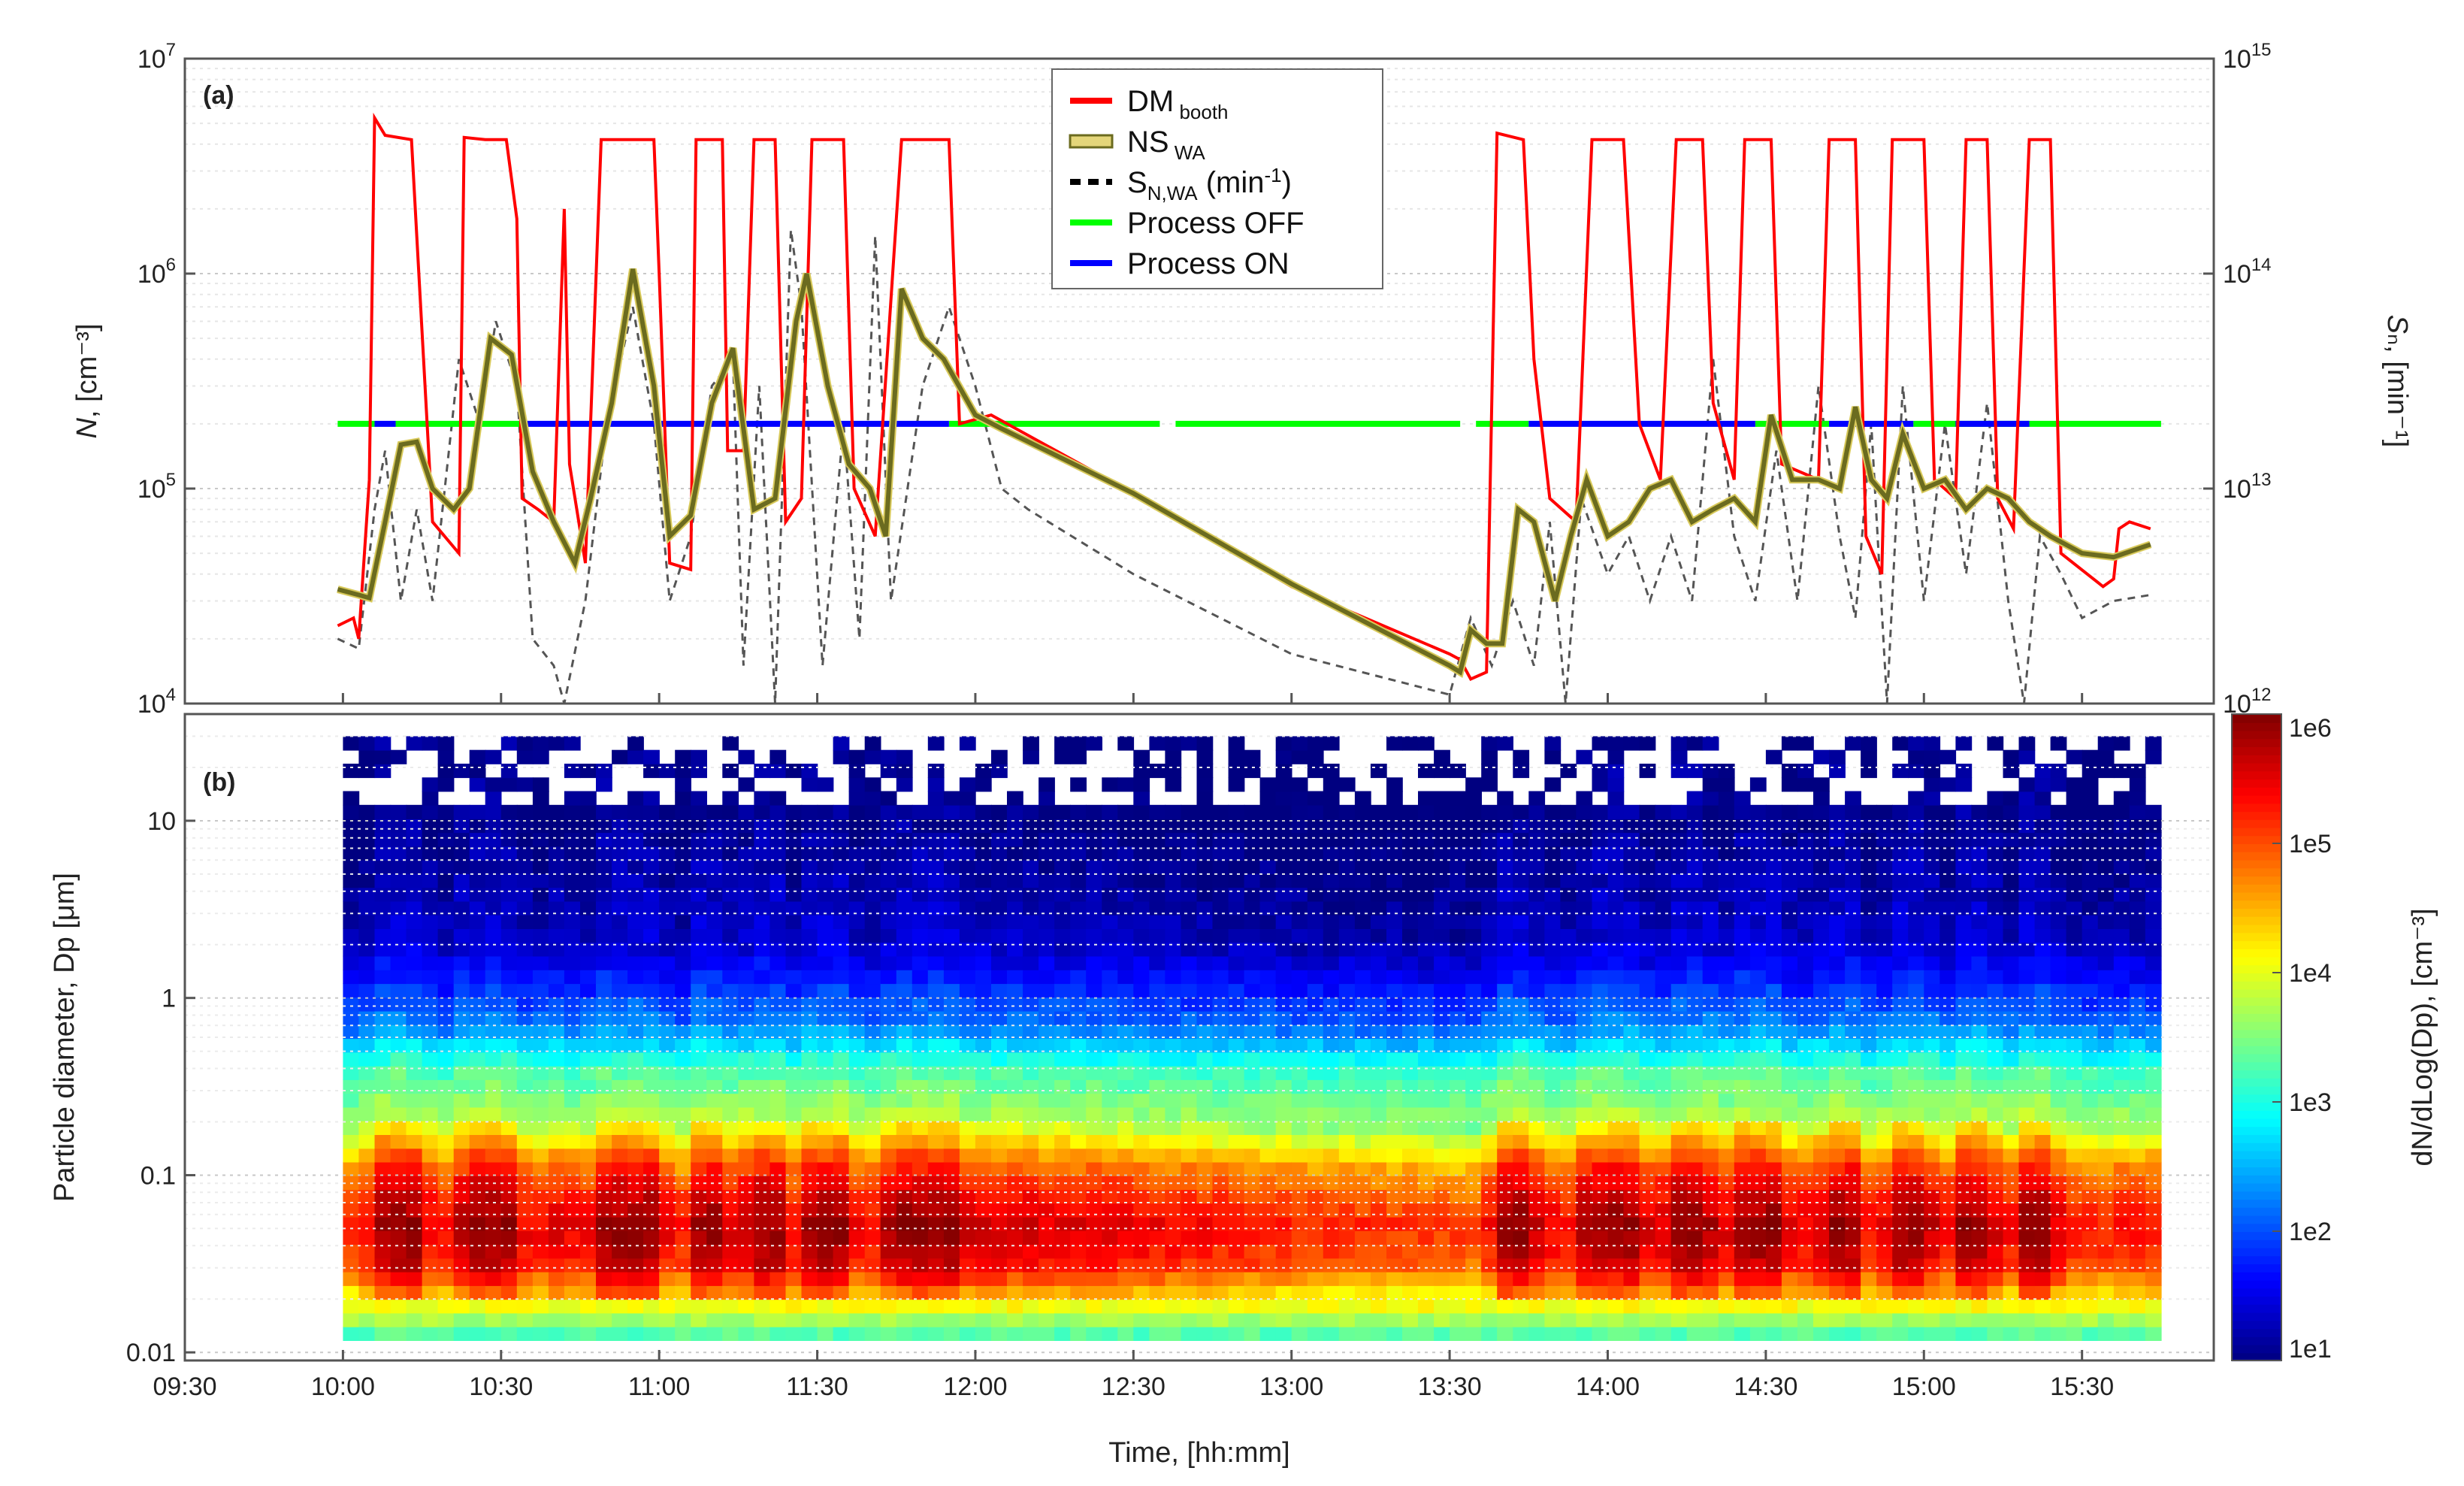 This screenshot has width=2464, height=1486. What do you see at coordinates (660, 1387) in the screenshot?
I see `x-tick-label: 11:00` at bounding box center [660, 1387].